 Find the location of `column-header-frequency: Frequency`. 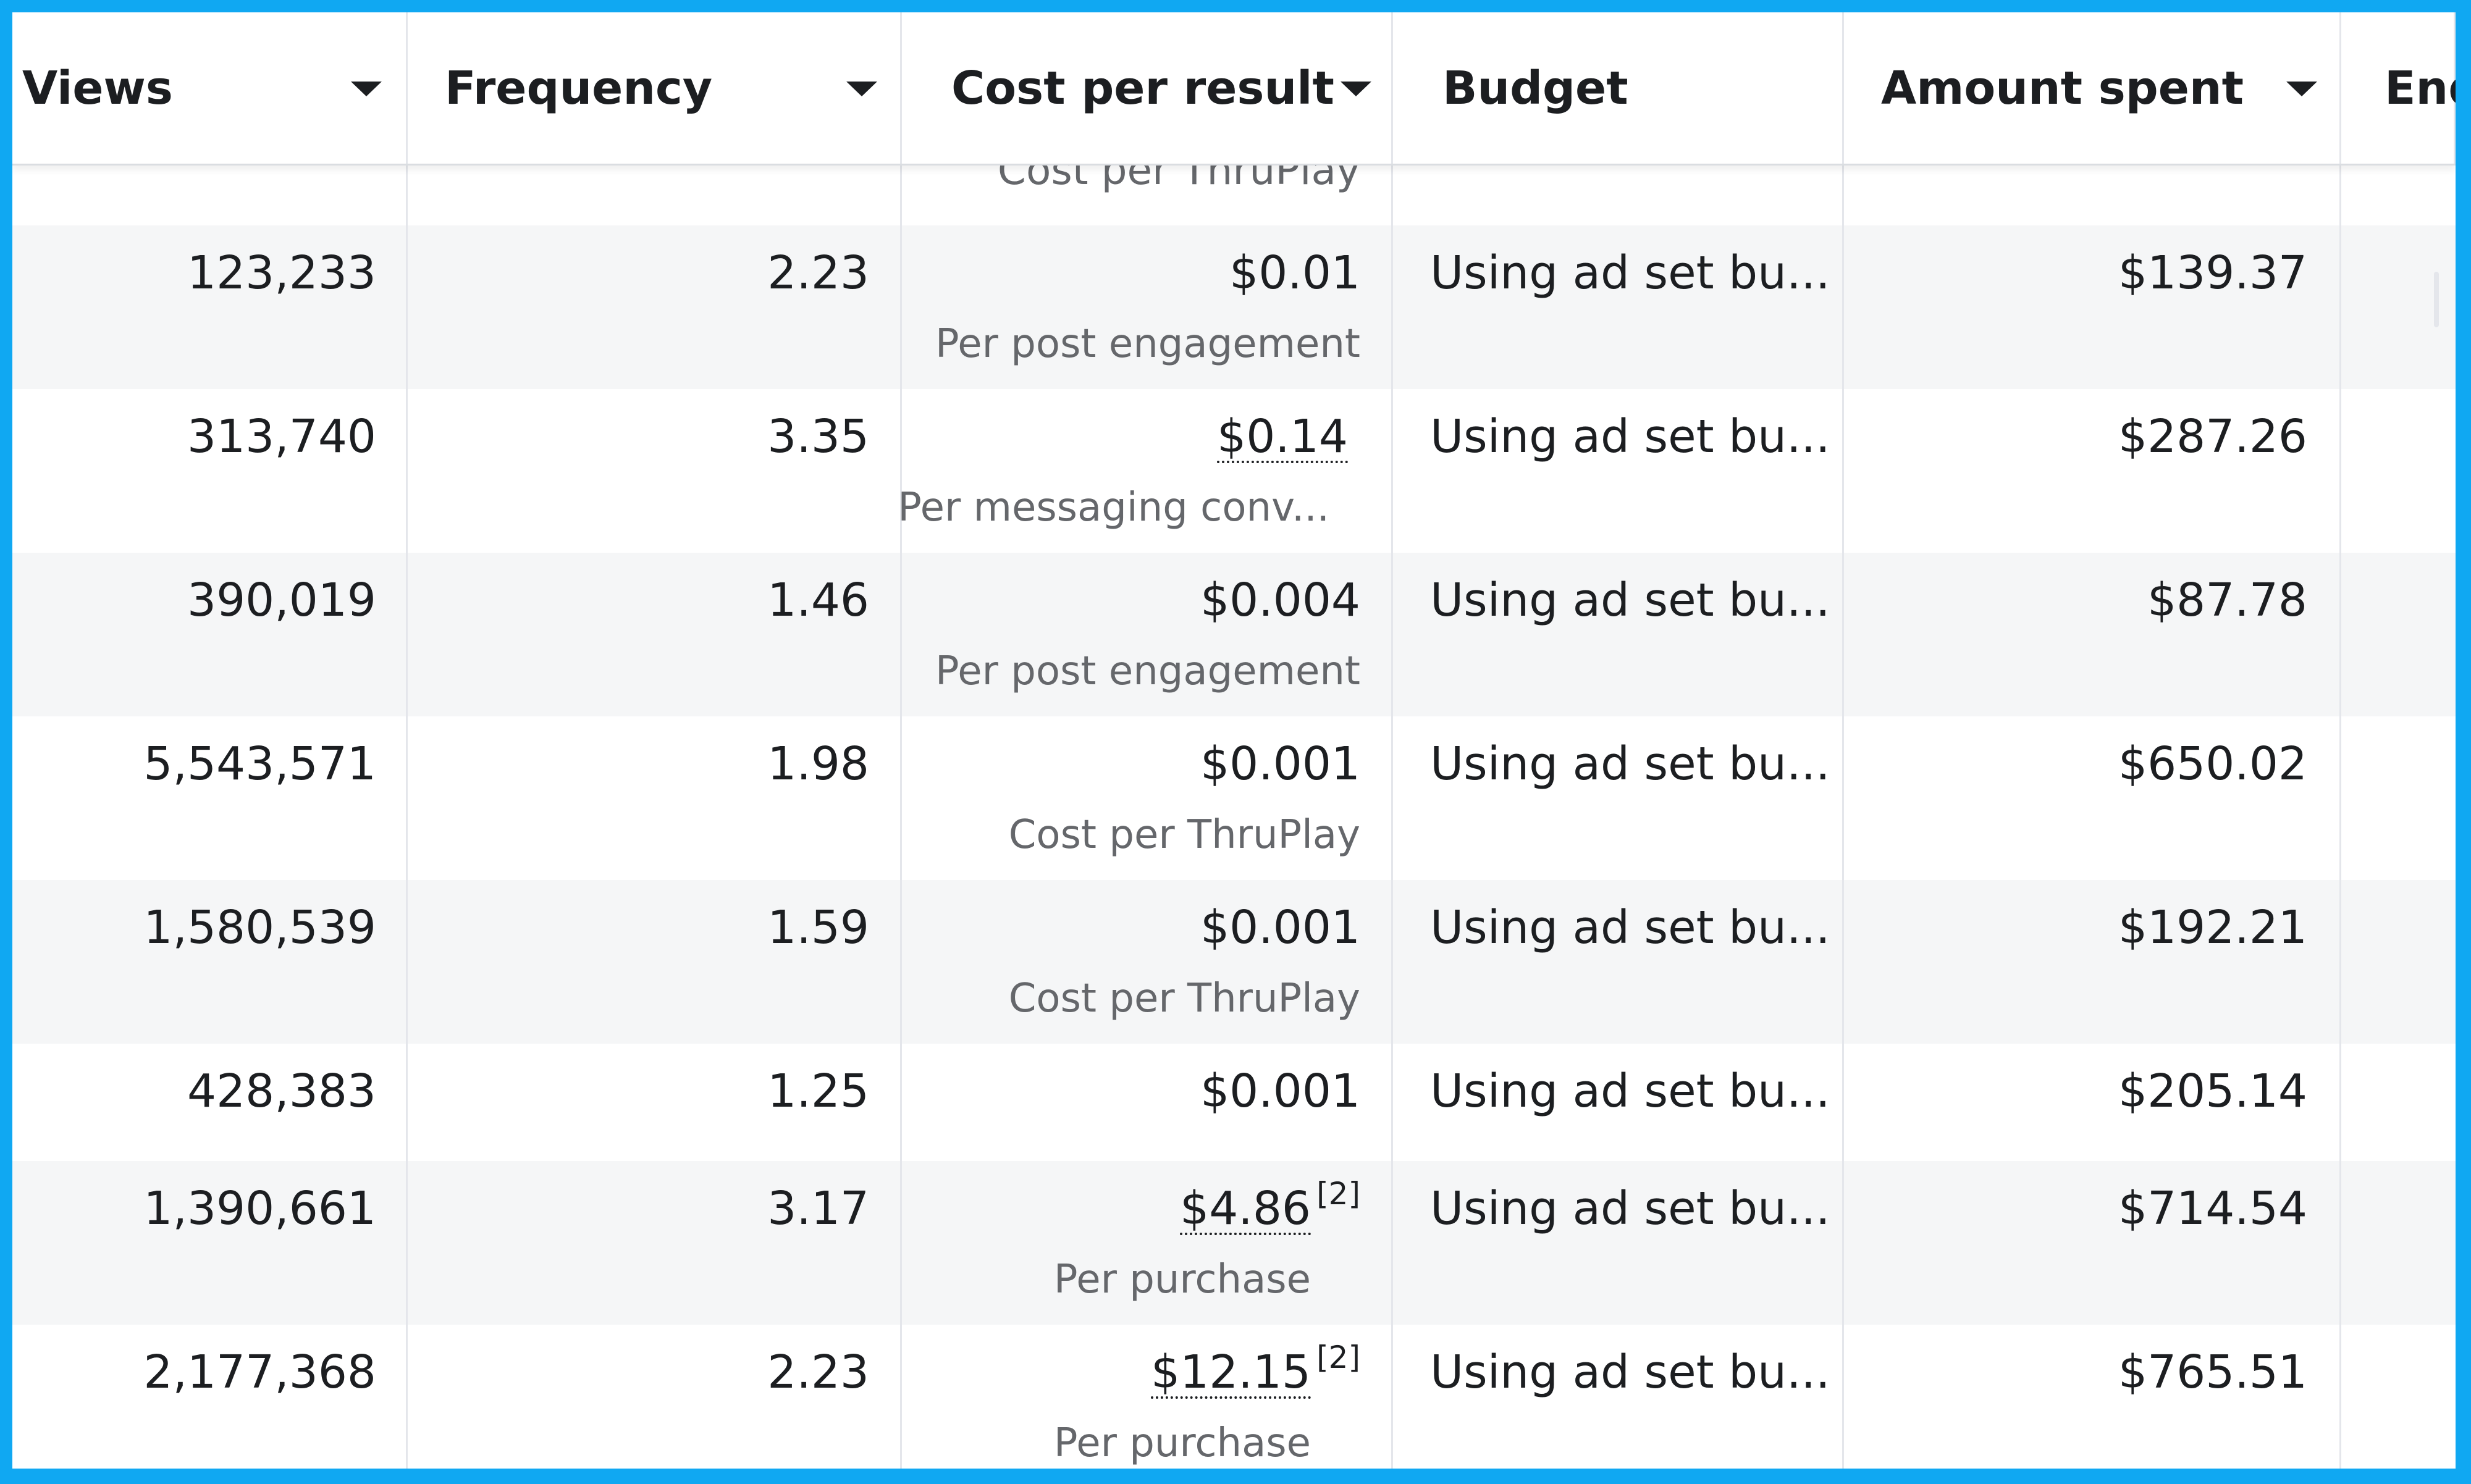

column-header-frequency: Frequency is located at coordinates (655, 88).